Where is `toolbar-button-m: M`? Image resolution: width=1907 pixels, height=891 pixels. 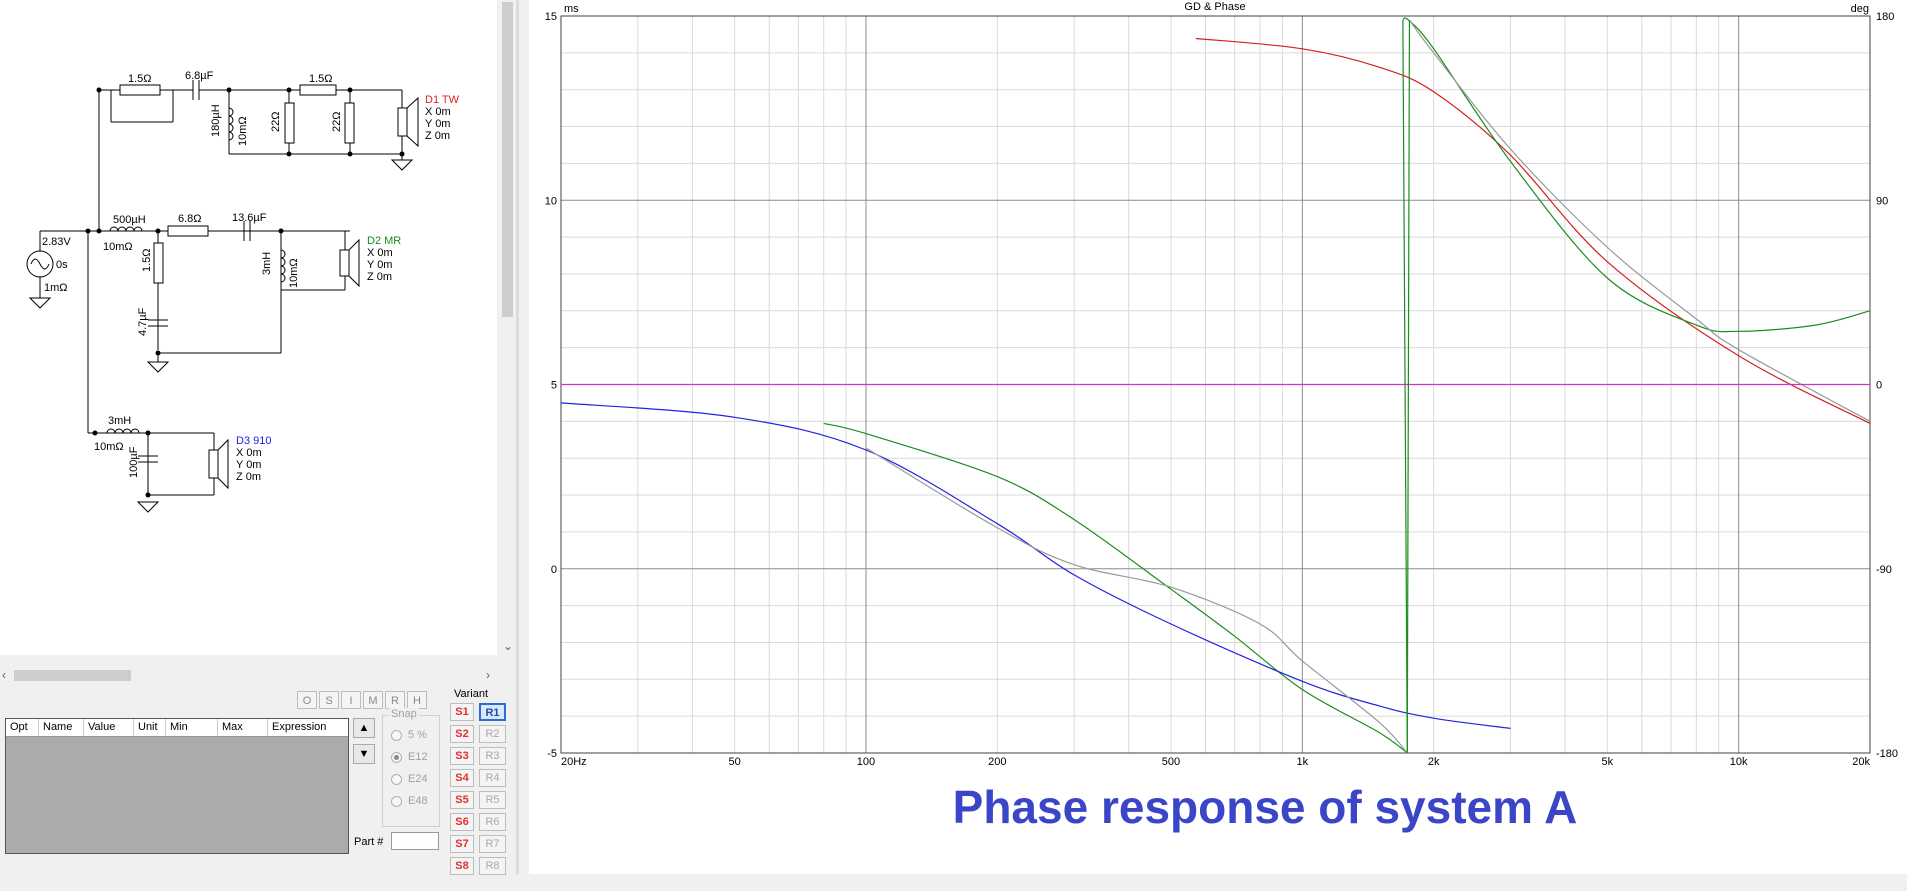 toolbar-button-m: M is located at coordinates (373, 700).